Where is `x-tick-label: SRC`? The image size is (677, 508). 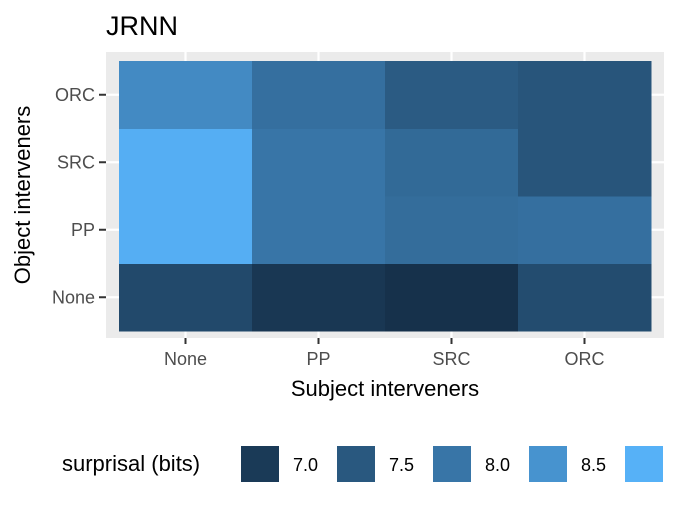
x-tick-label: SRC is located at coordinates (451, 359).